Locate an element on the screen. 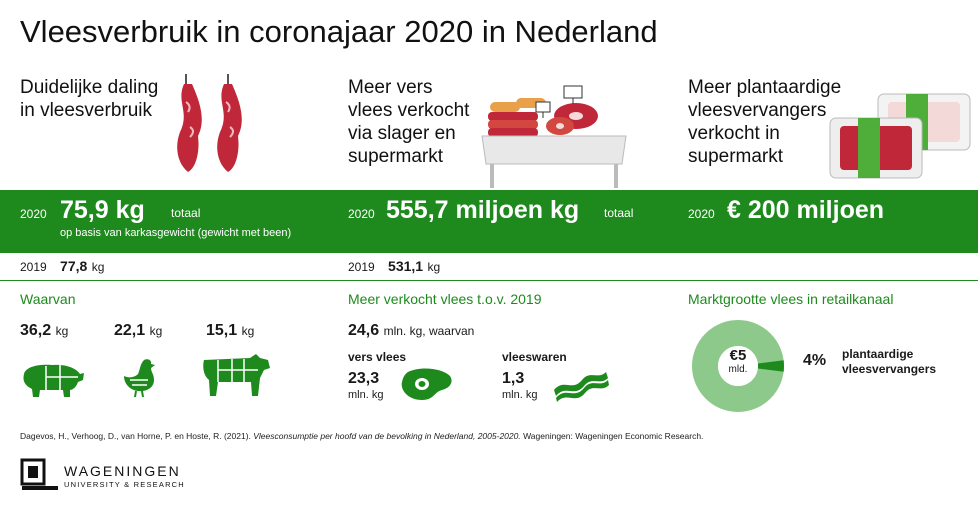 The height and width of the screenshot is (512, 978). col1-heading: Duidelijke daling in vleesverbruik is located at coordinates (89, 99).